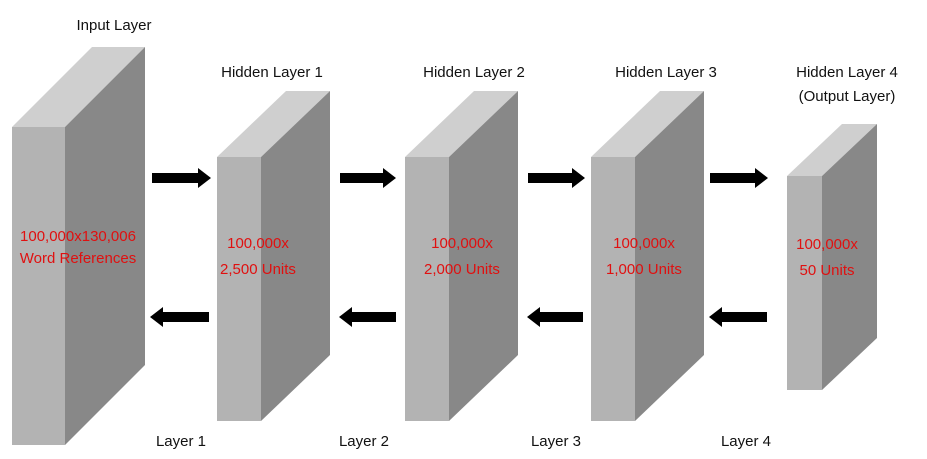  What do you see at coordinates (827, 244) in the screenshot?
I see `units-line1-hidden-layer-4: 100,000x` at bounding box center [827, 244].